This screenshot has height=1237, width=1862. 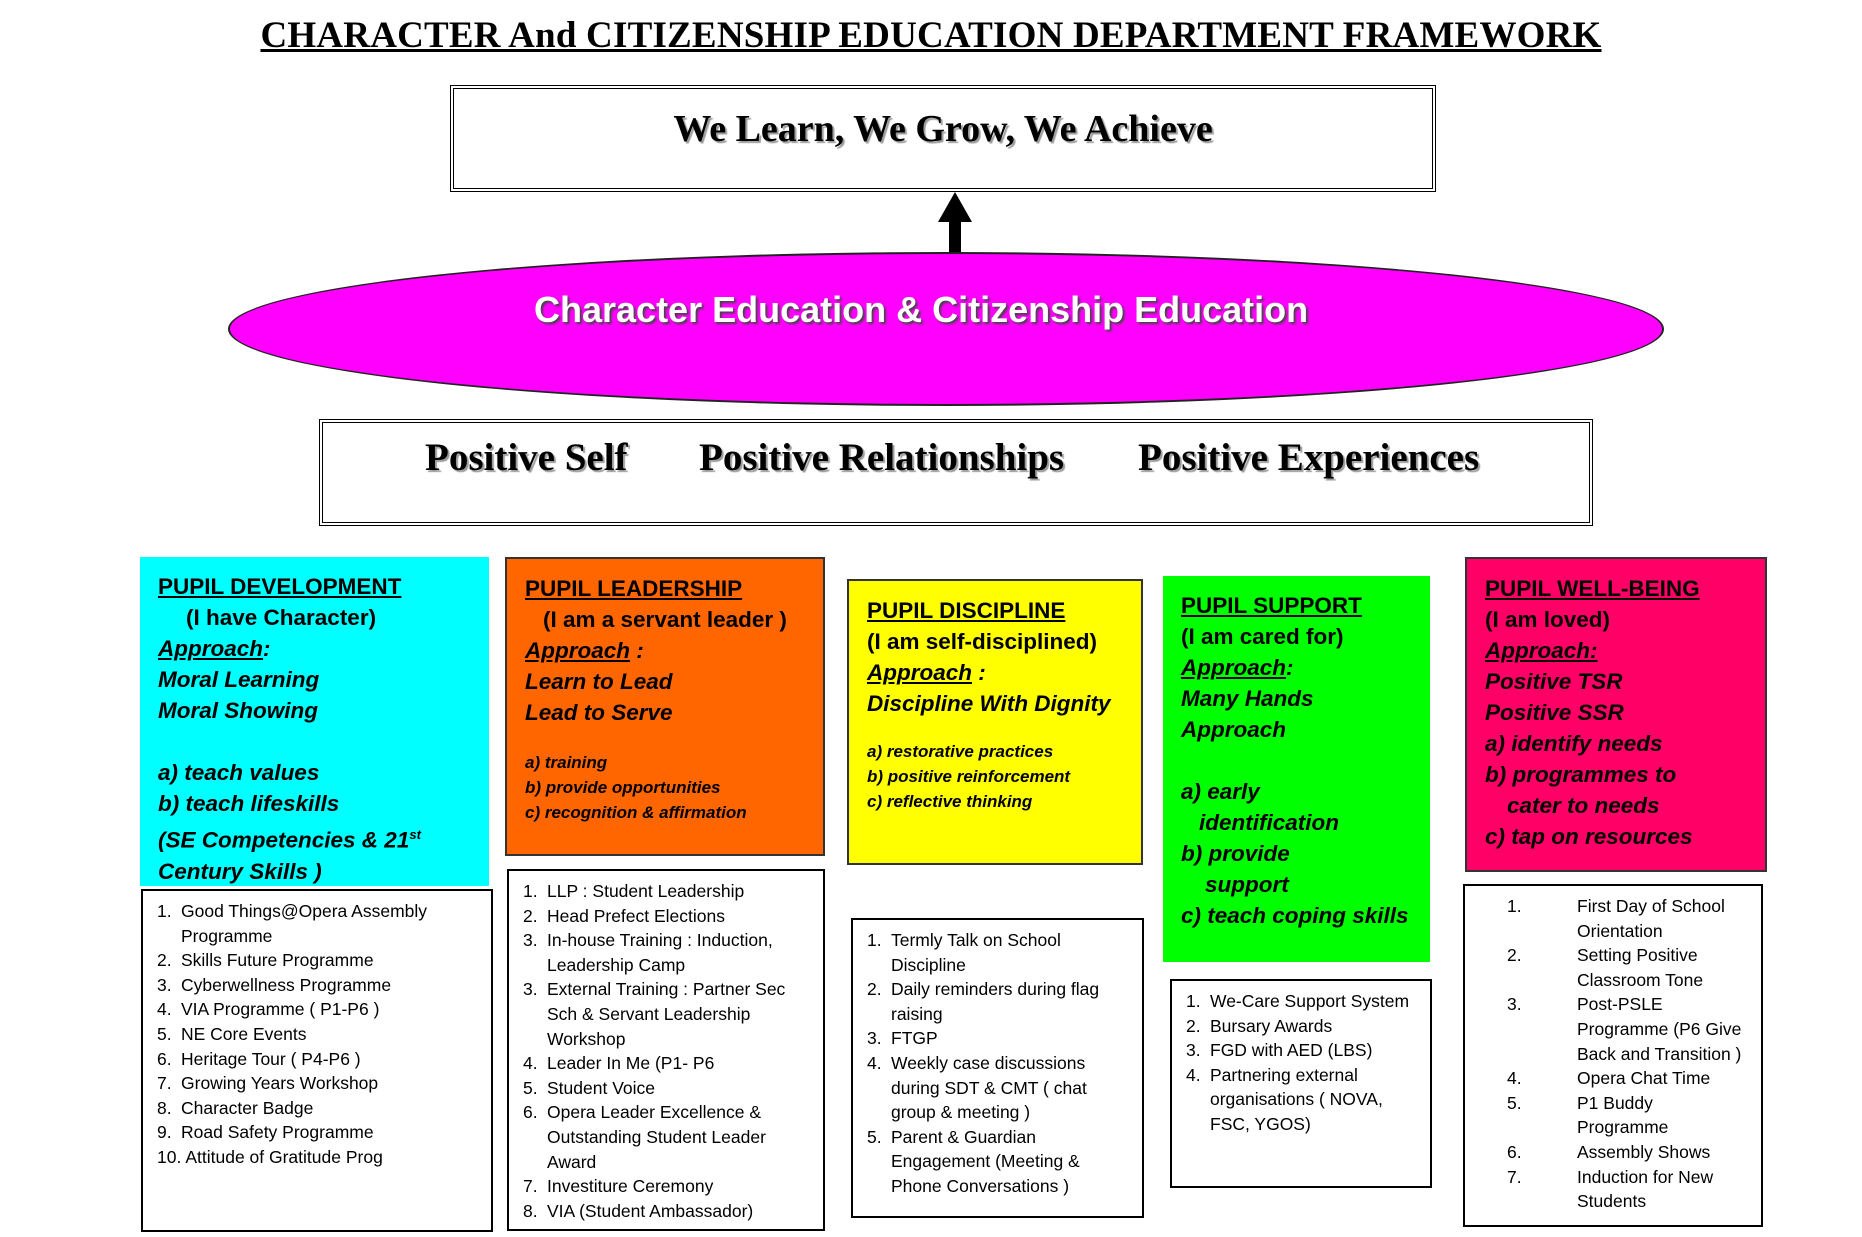 What do you see at coordinates (882, 457) in the screenshot?
I see `pillar-positive-relationships: Positive Relationships` at bounding box center [882, 457].